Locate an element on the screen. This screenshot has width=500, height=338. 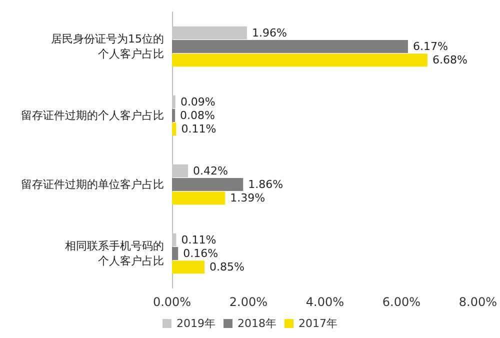
legend-label: 2018年 is located at coordinates (257, 323).